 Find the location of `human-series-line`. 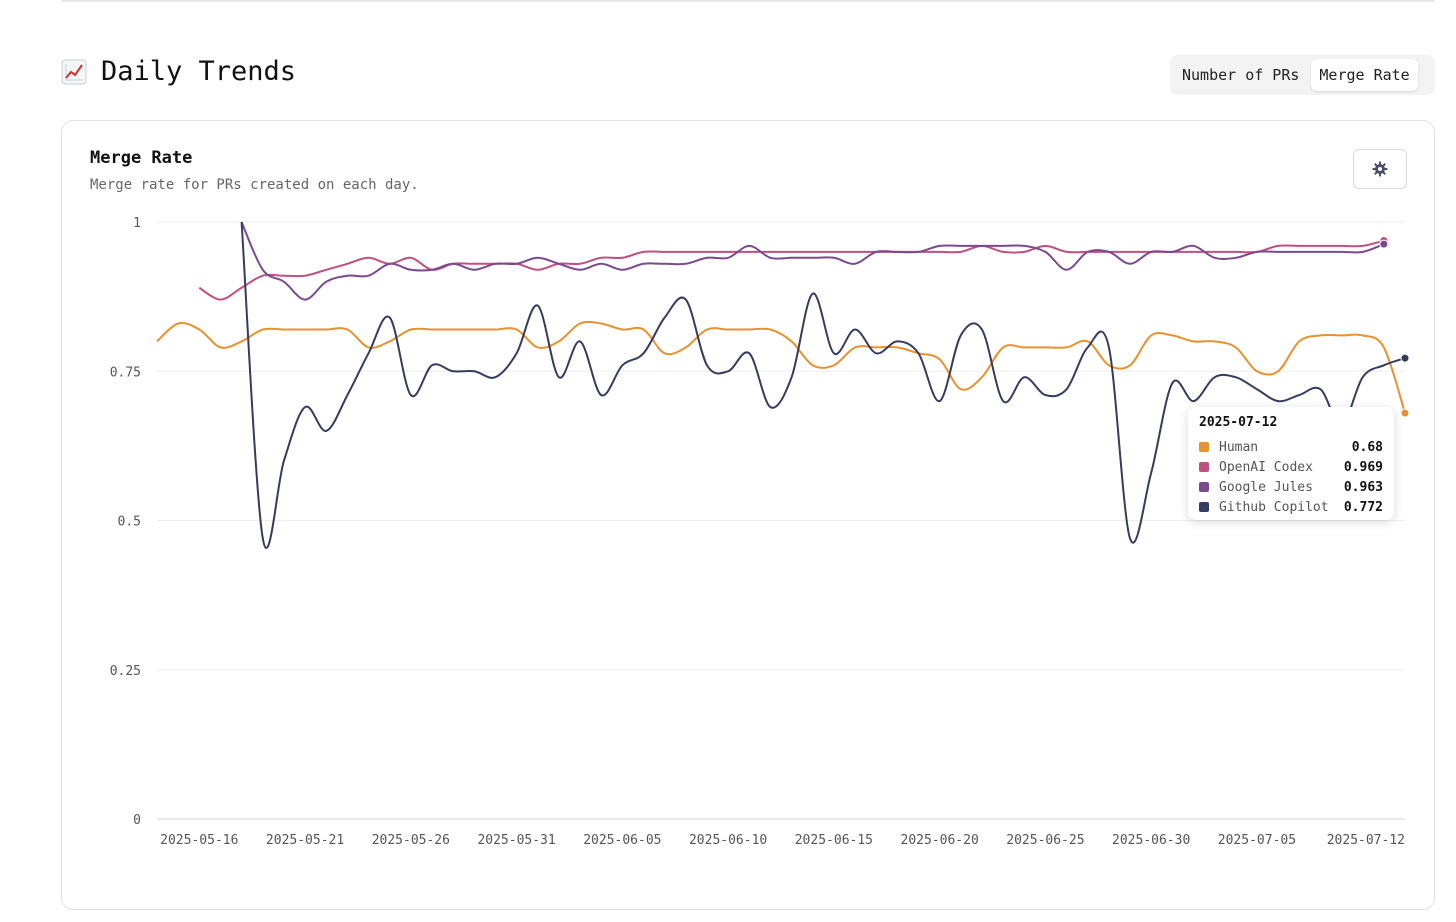

human-series-line is located at coordinates (781, 367).